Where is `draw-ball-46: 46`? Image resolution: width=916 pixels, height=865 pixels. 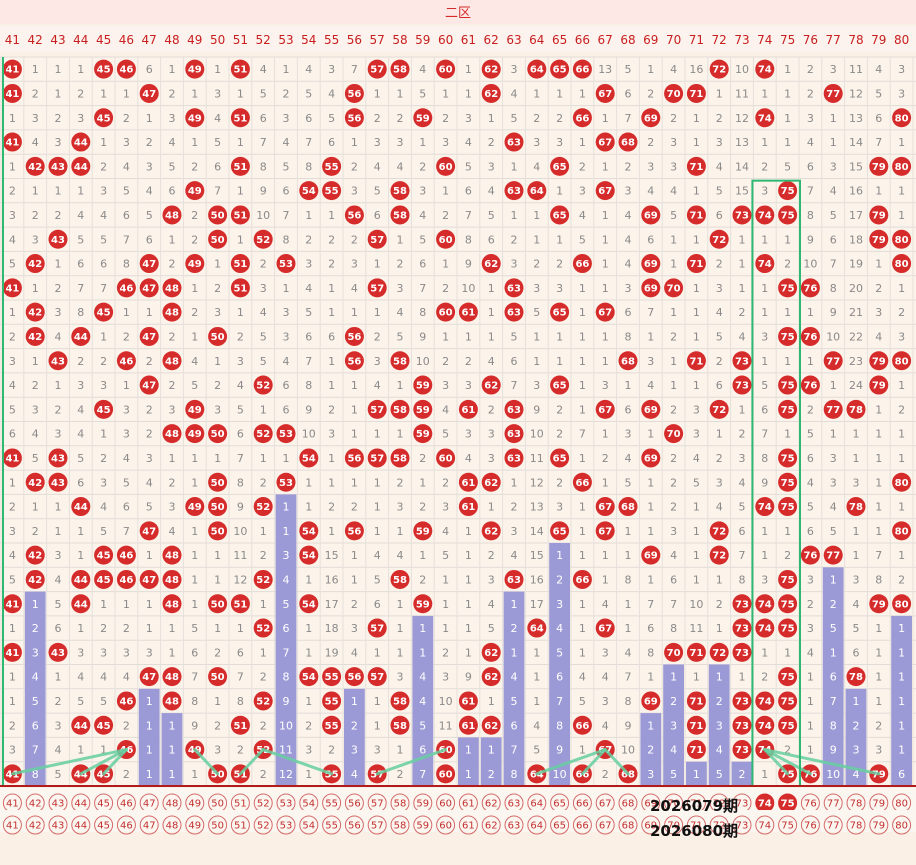 draw-ball-46: 46 is located at coordinates (126, 555).